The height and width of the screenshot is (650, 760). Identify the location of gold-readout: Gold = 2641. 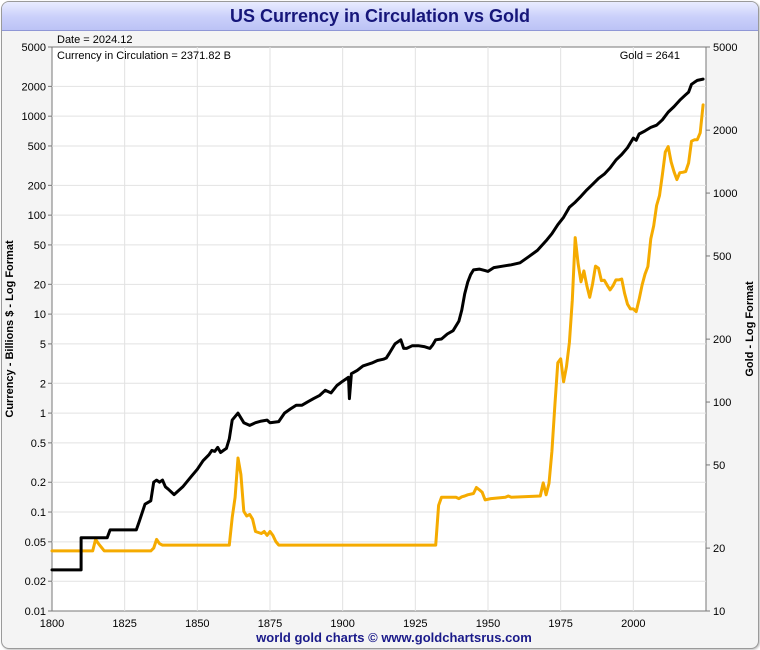
(650, 56).